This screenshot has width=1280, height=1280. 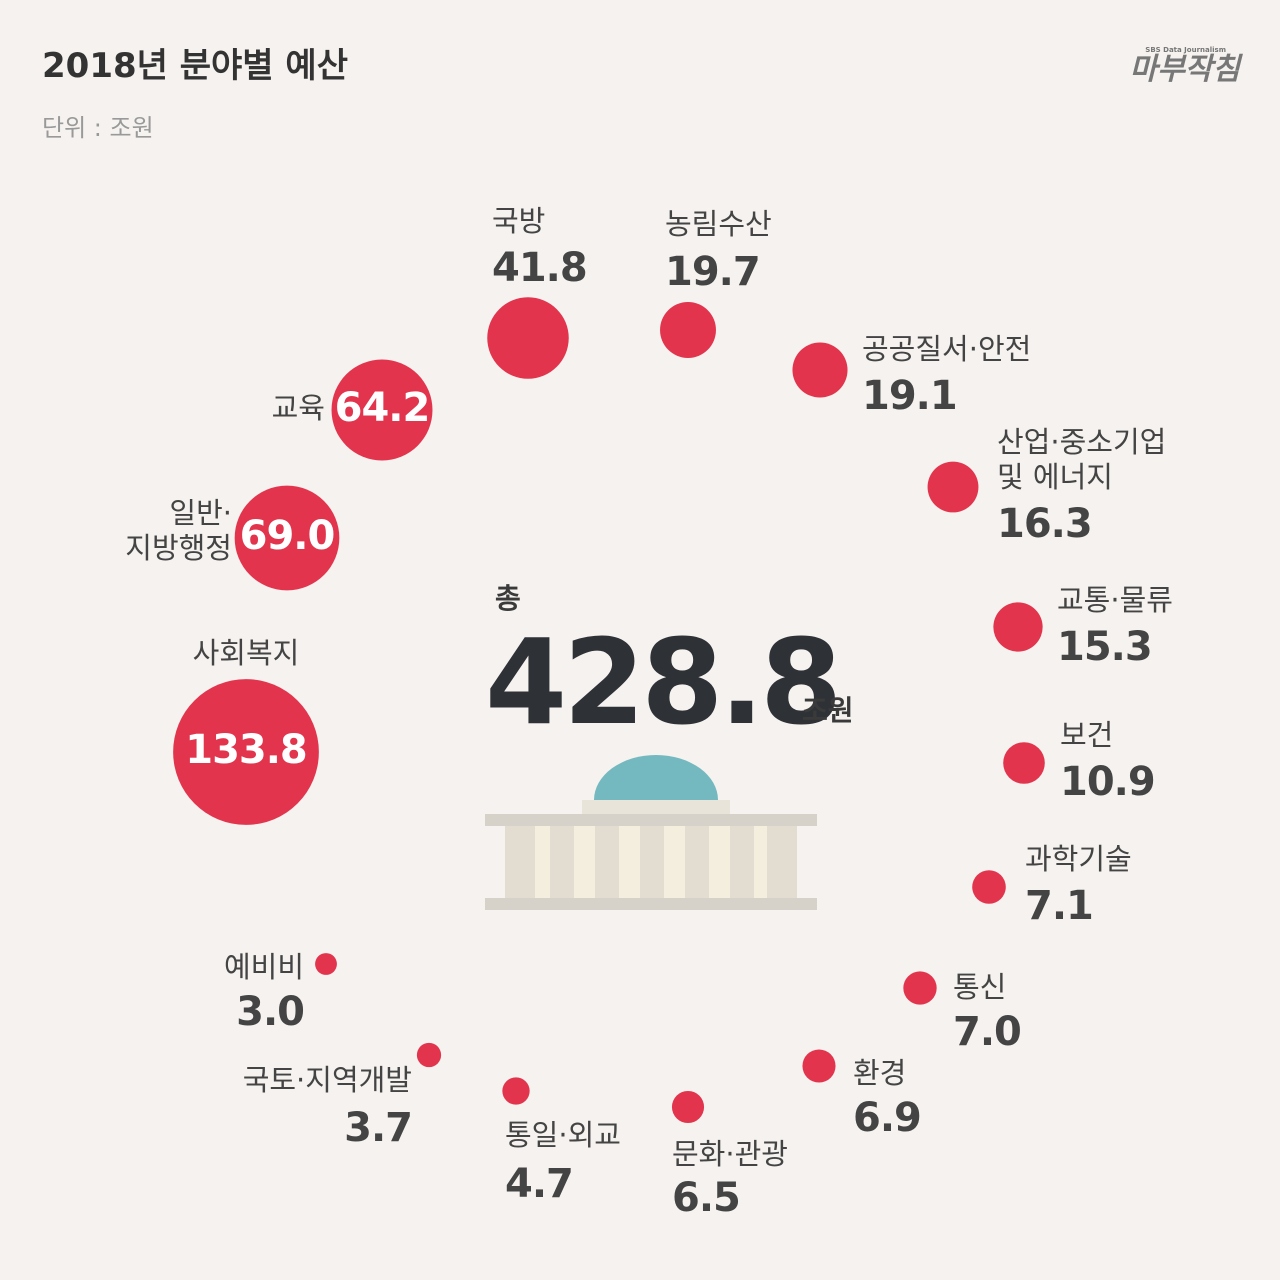 What do you see at coordinates (1082, 459) in the screenshot?
I see `category-label: 산업·중소기업 및 에너지` at bounding box center [1082, 459].